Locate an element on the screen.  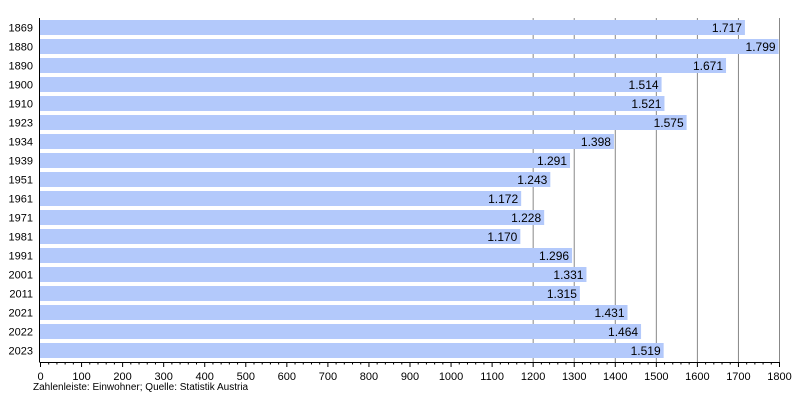
bar-1971 is located at coordinates (292, 217).